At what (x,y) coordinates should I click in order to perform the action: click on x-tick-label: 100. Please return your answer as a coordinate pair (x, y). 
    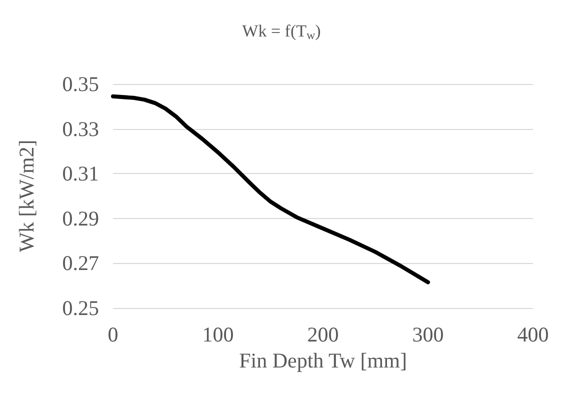
    Looking at the image, I should click on (218, 334).